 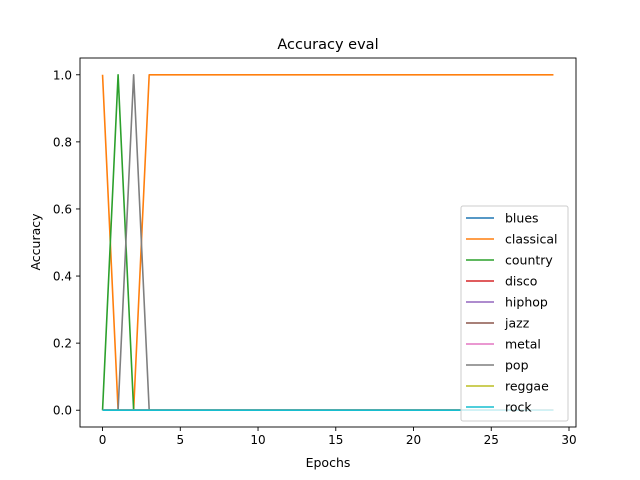 I want to click on legend-label-classical: classical, so click(x=531, y=239).